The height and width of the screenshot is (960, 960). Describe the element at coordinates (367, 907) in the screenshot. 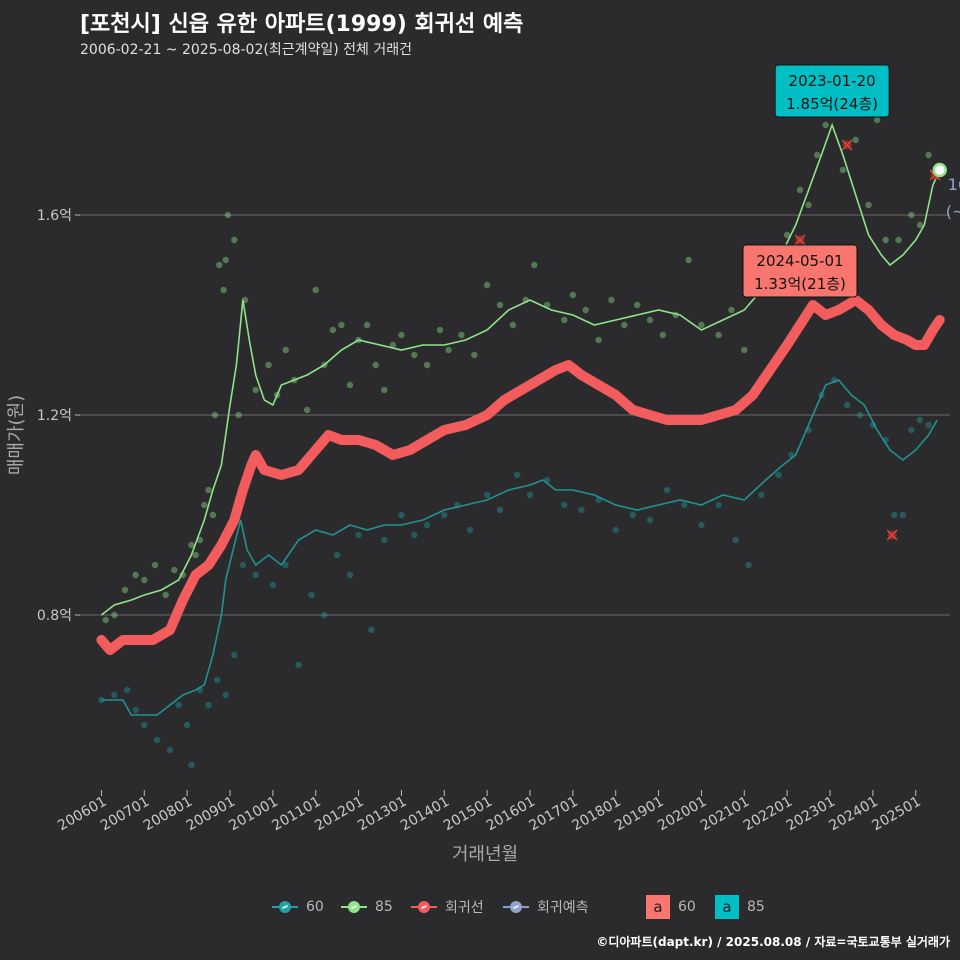

I see `legend-item-85: 85` at that location.